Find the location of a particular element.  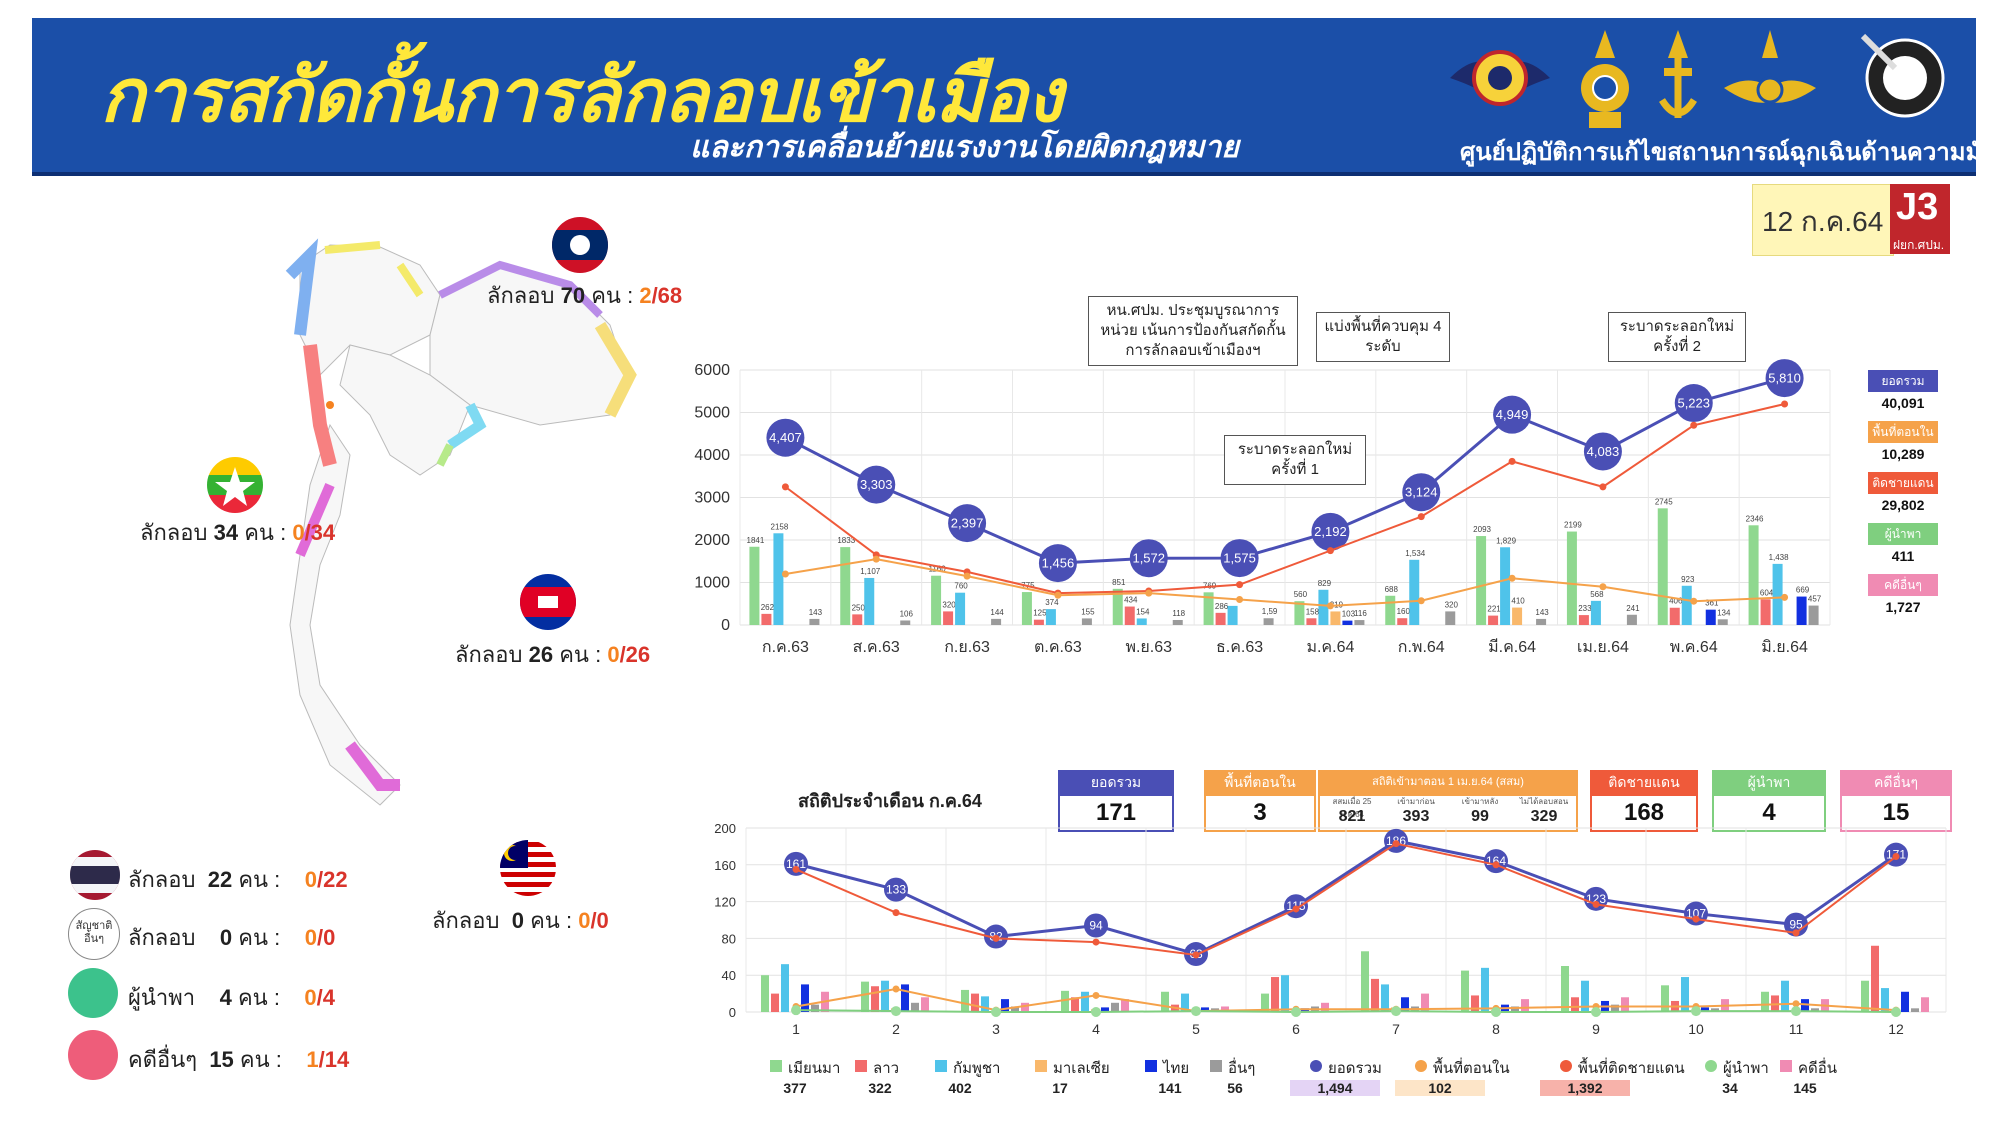

legend-other-cases: คดีอื่นๆ 15 คน : 1/14 is located at coordinates (239, 1059).